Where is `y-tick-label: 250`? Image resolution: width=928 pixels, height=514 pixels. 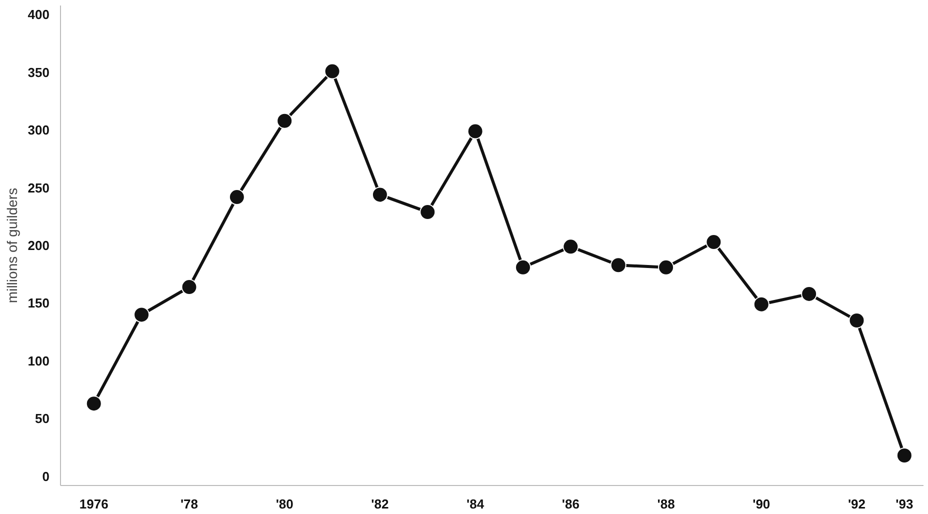
y-tick-label: 250 is located at coordinates (39, 188).